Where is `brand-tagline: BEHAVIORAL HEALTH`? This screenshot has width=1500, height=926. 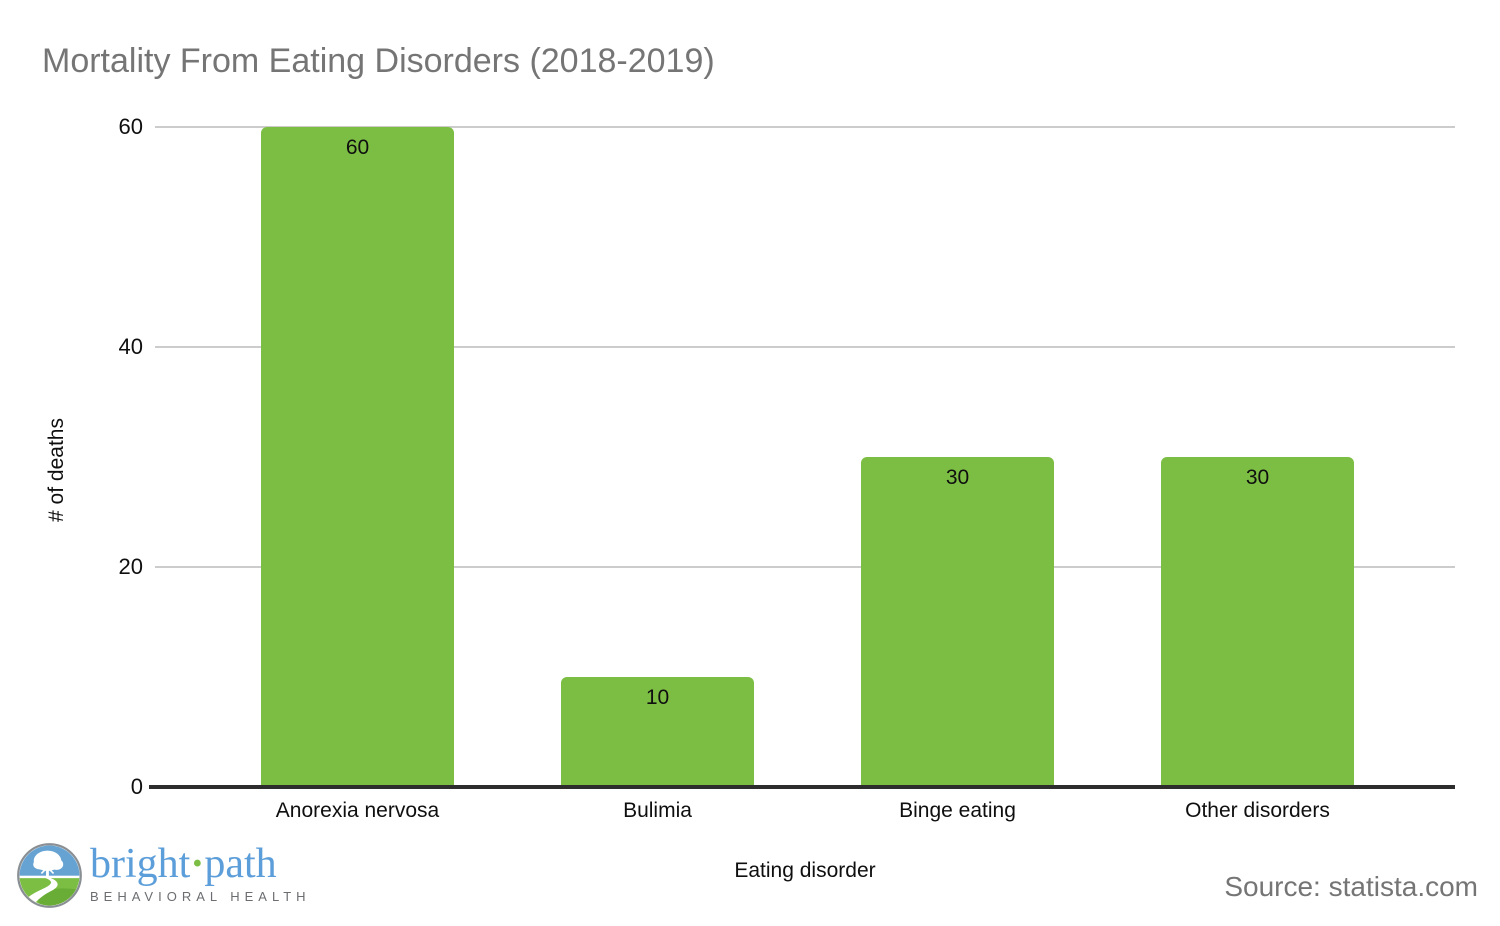 brand-tagline: BEHAVIORAL HEALTH is located at coordinates (200, 896).